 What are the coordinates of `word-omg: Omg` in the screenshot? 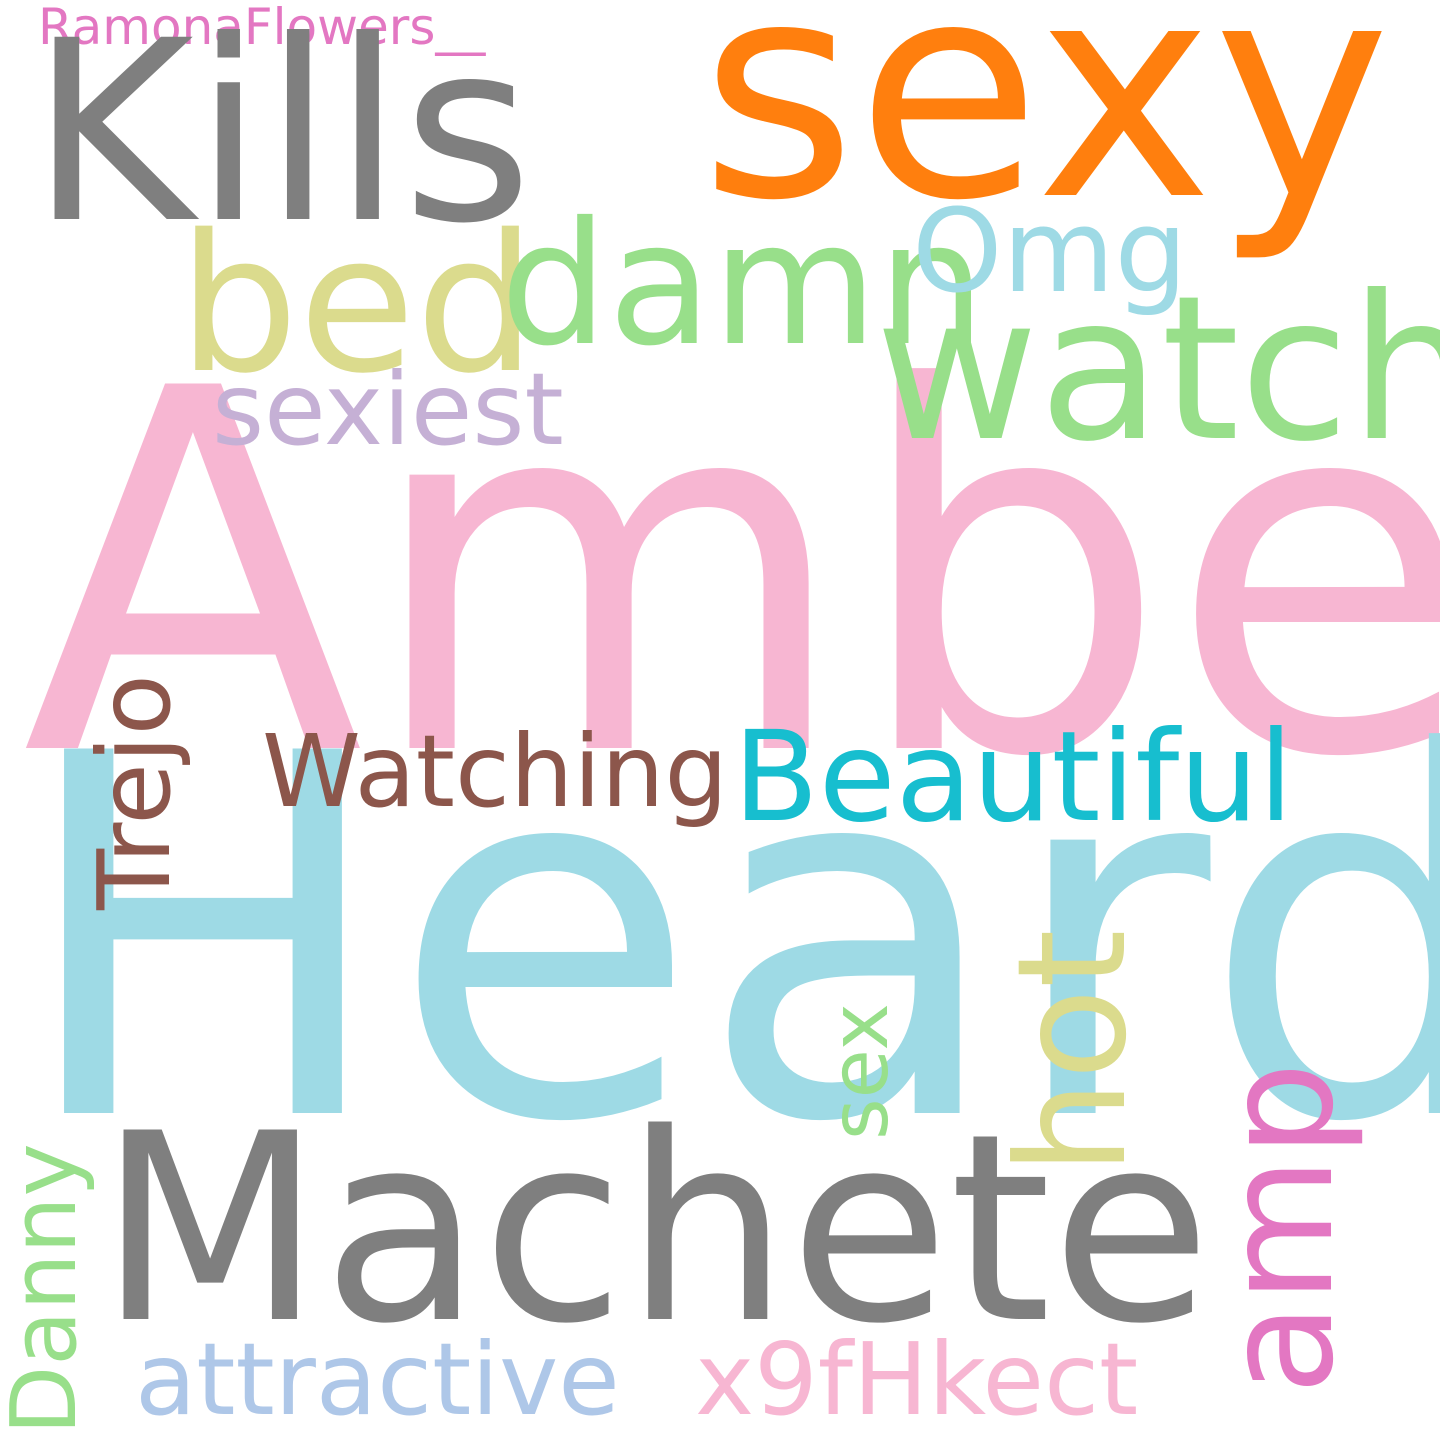 It's located at (1050, 252).